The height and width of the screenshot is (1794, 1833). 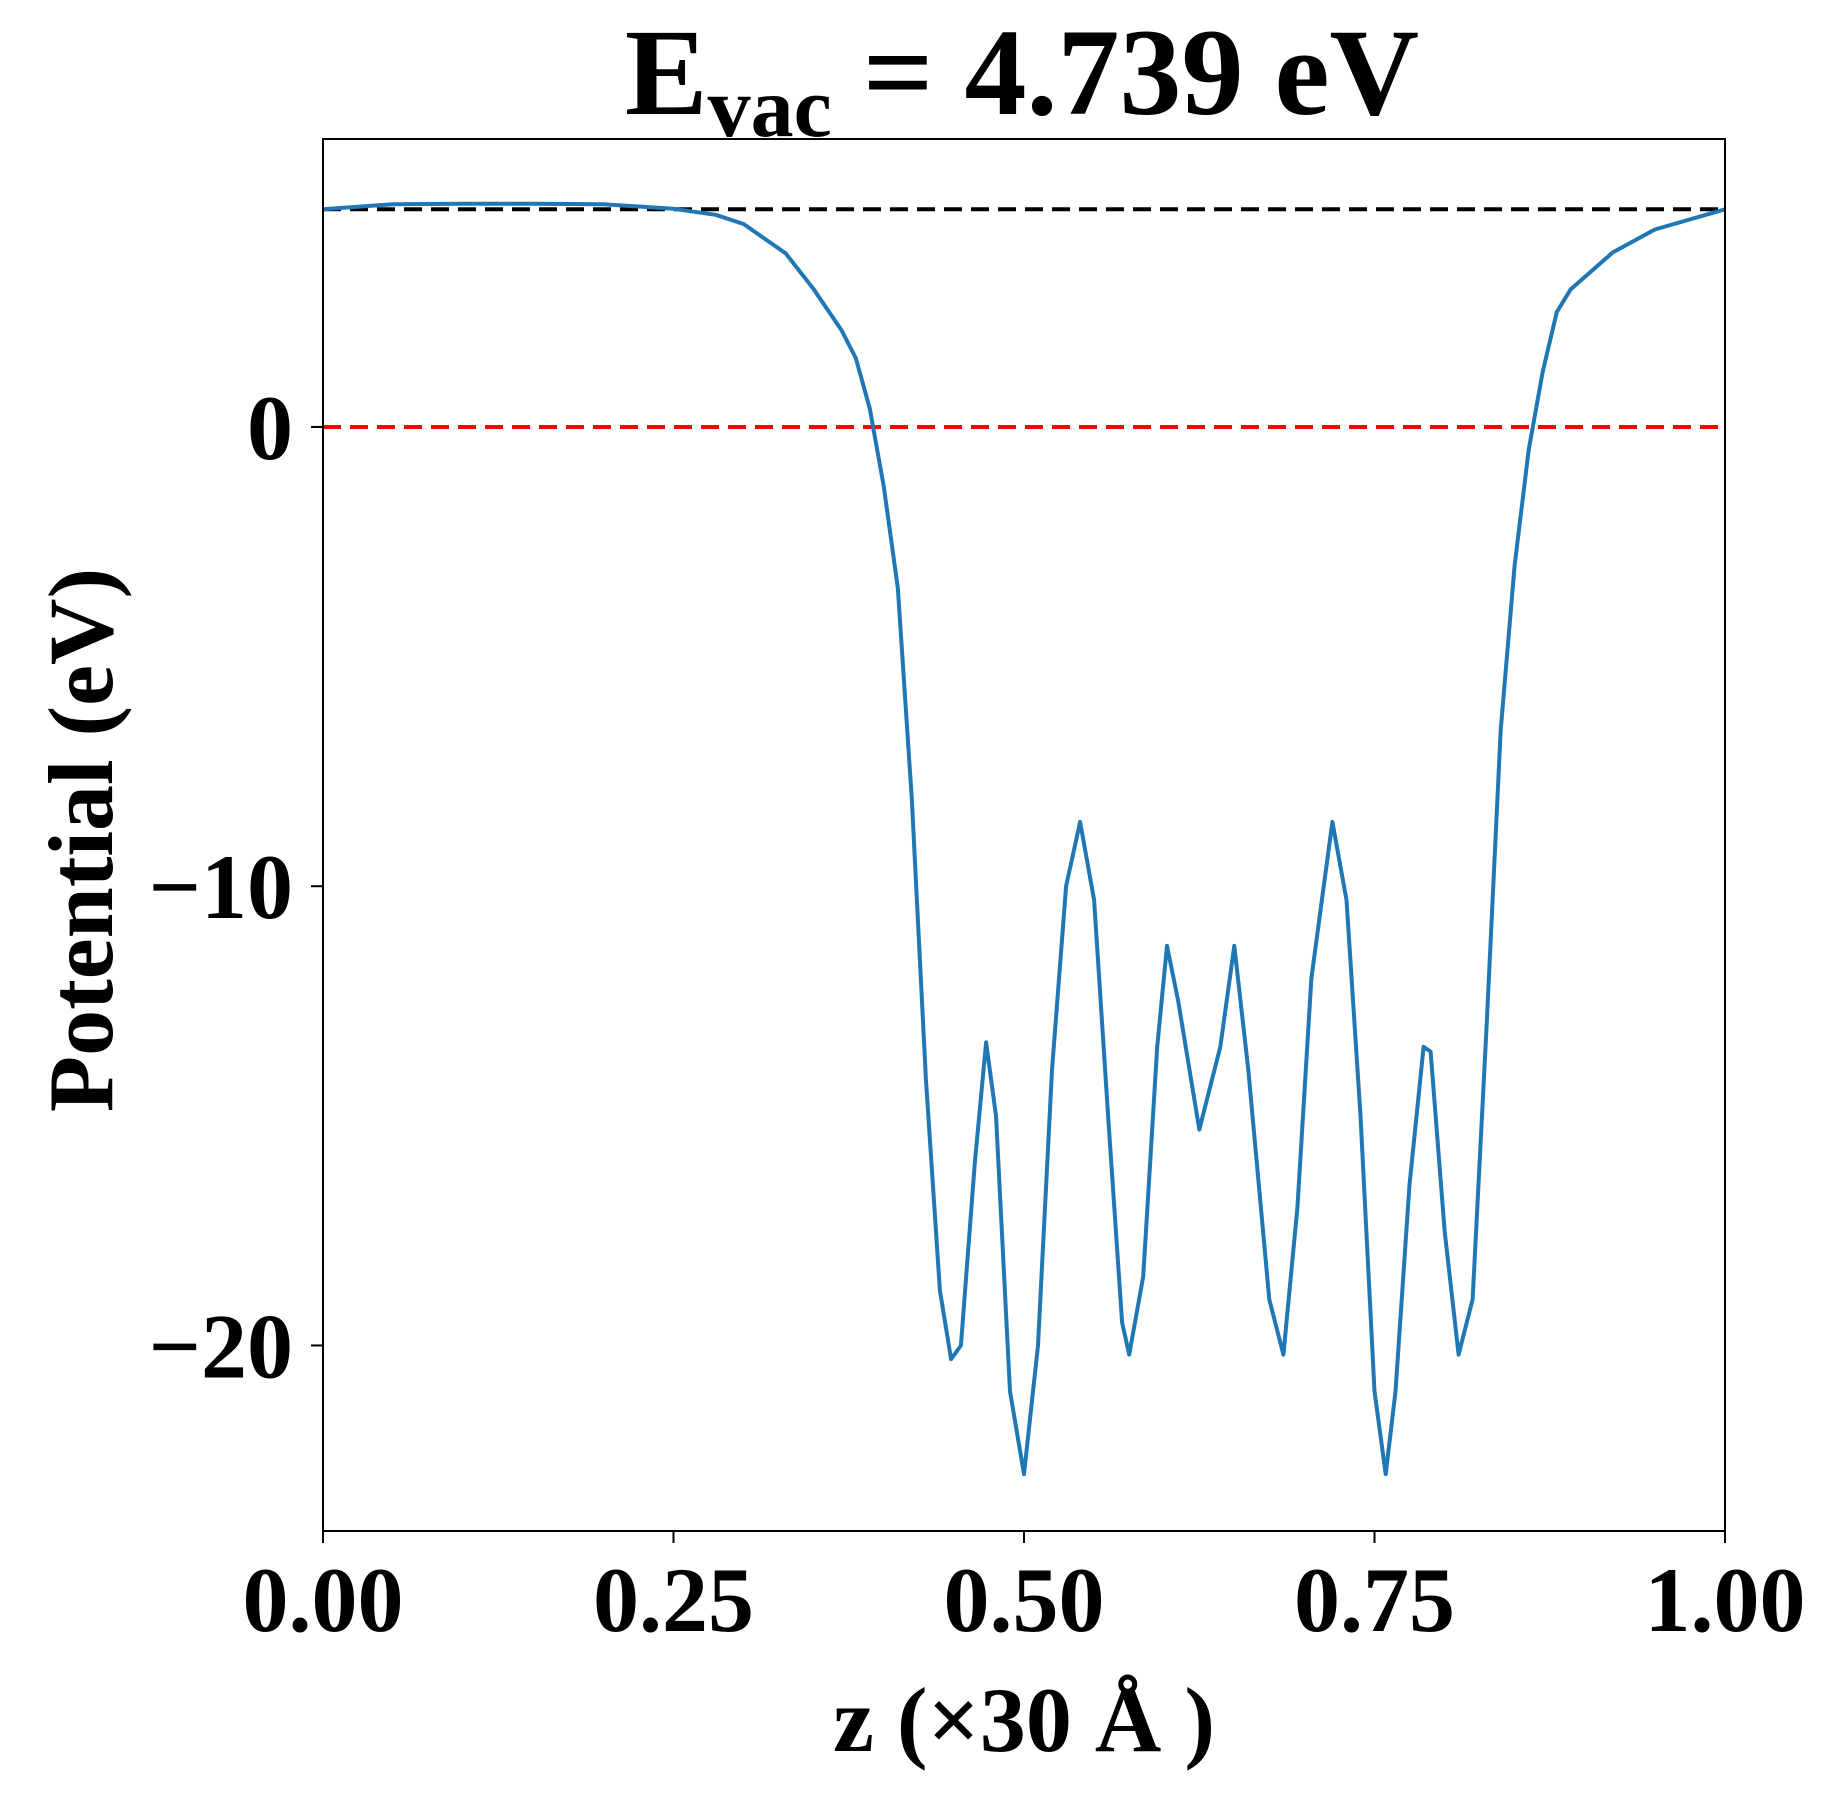 I want to click on x-tick-label: 0.00, so click(x=323, y=1600).